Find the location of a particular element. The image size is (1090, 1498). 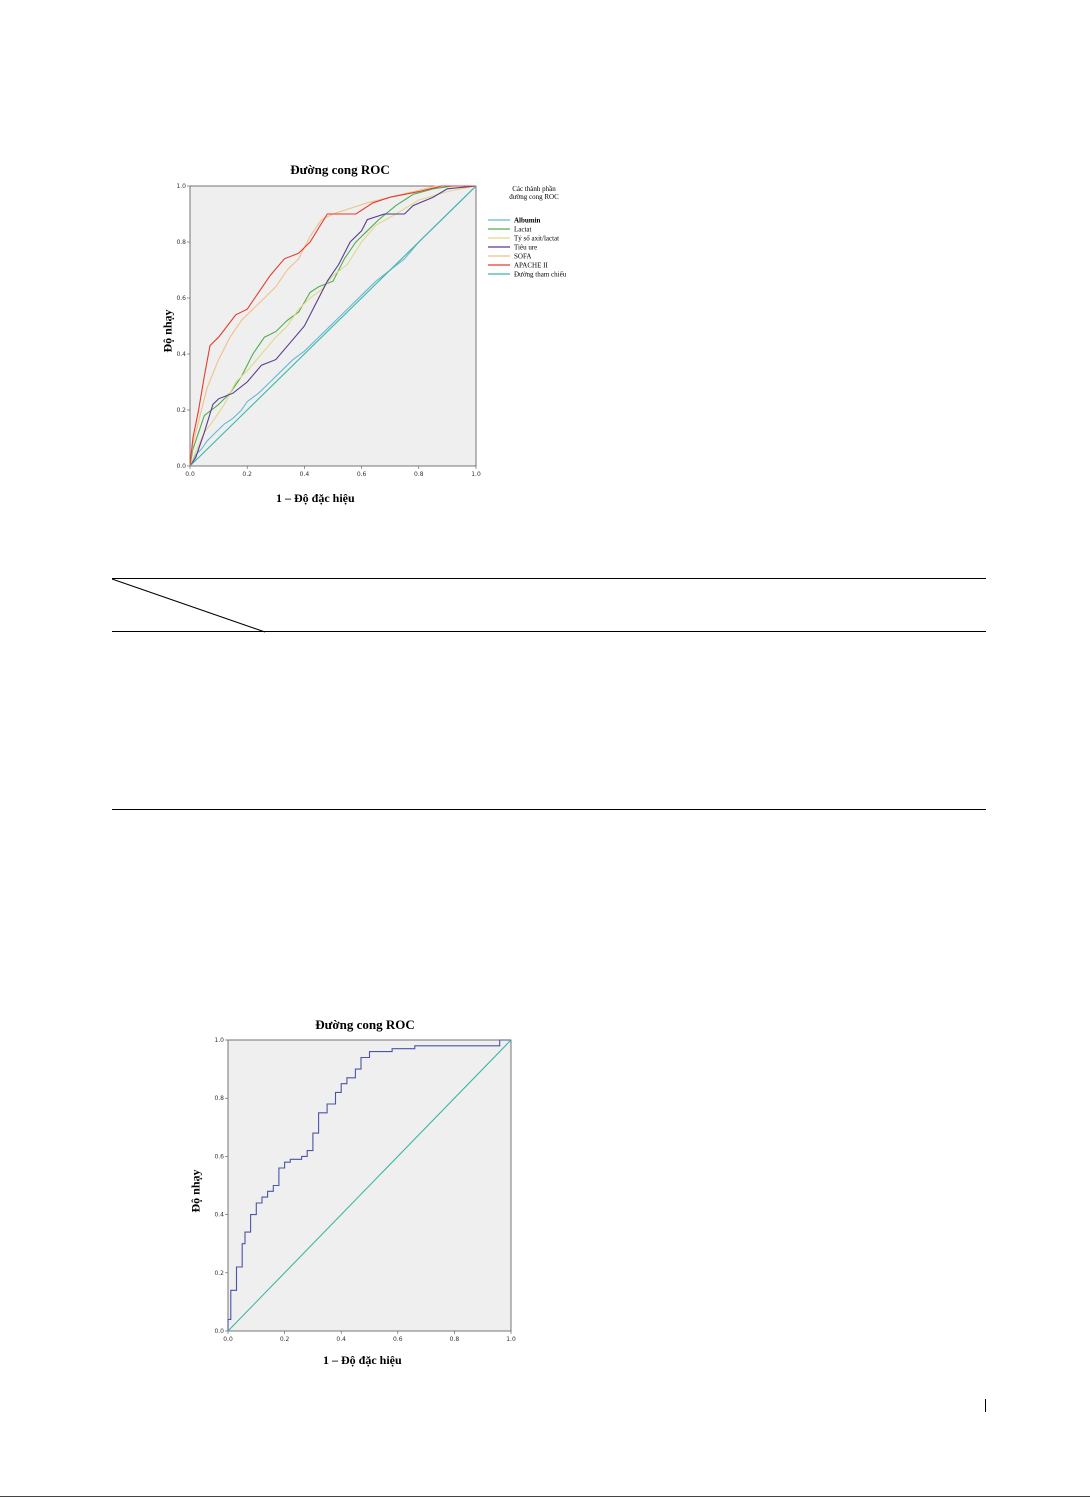

chart2-xtick-label: 0.8 is located at coordinates (455, 1339).